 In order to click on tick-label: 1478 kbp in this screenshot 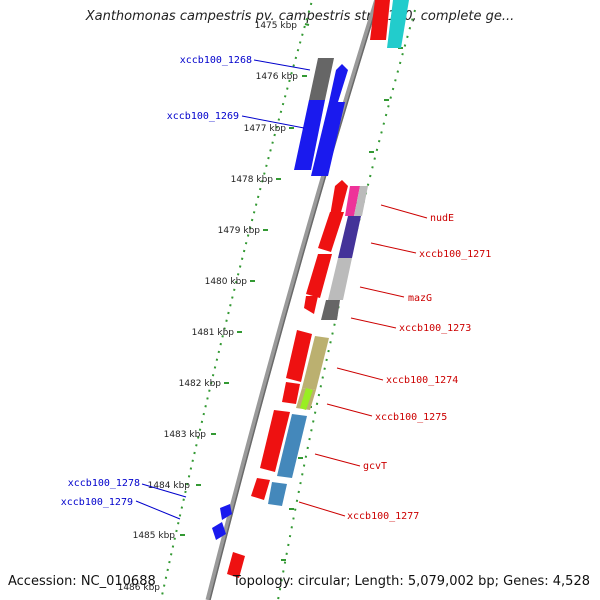, I will do `click(252, 180)`.